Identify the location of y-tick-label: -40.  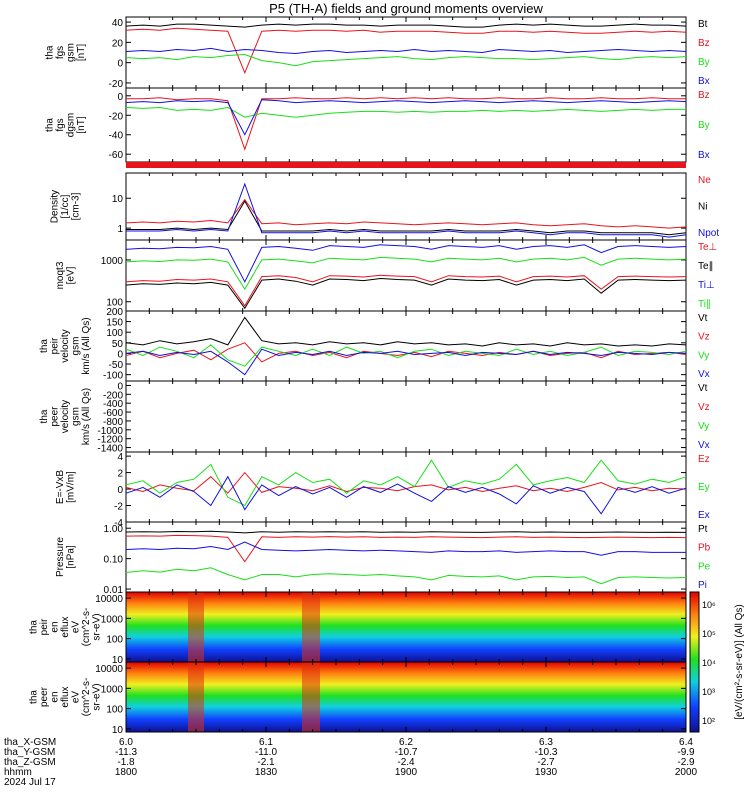
(116, 136).